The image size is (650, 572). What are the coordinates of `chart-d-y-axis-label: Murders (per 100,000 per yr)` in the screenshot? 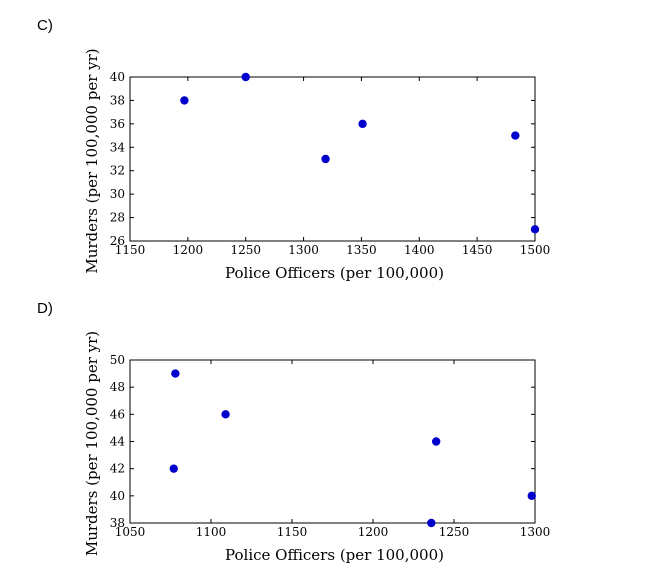 It's located at (92, 443).